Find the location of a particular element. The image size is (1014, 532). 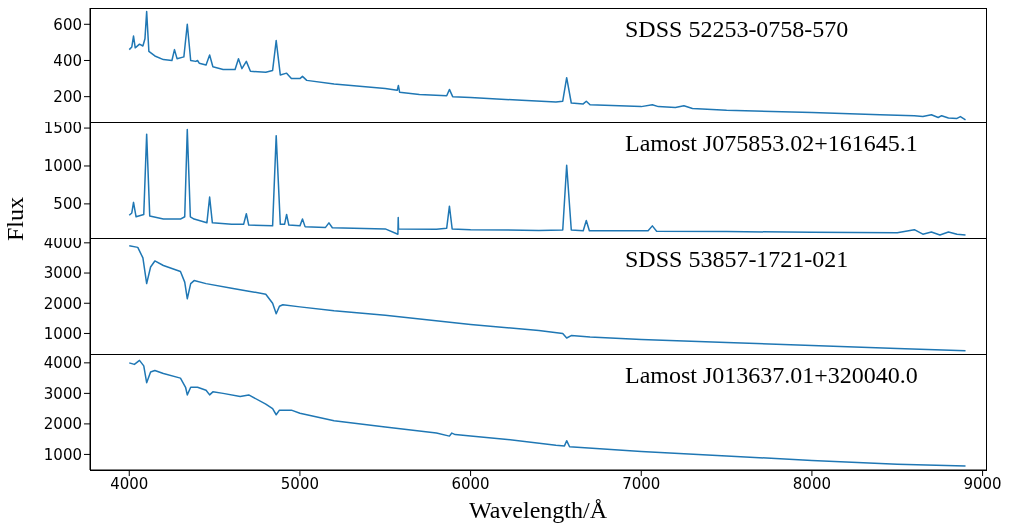

x-tick-label: 9000 is located at coordinates (982, 483).